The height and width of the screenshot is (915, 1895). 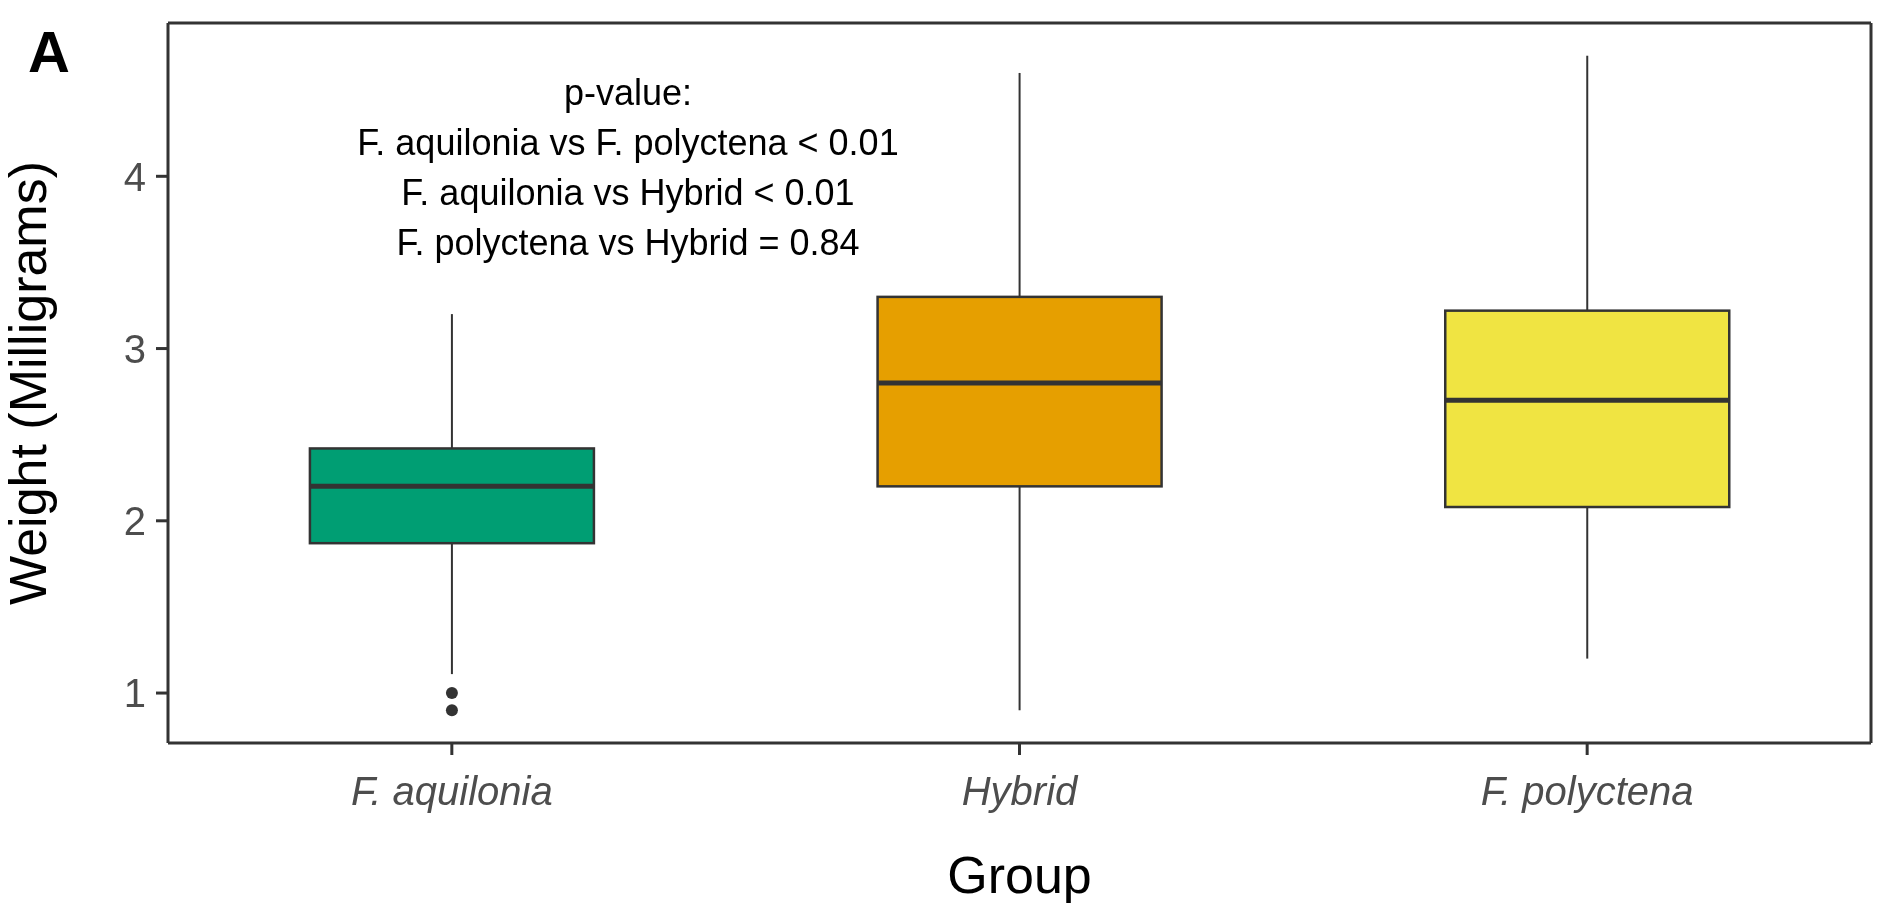 I want to click on y-tick-label: 1, so click(x=134, y=693).